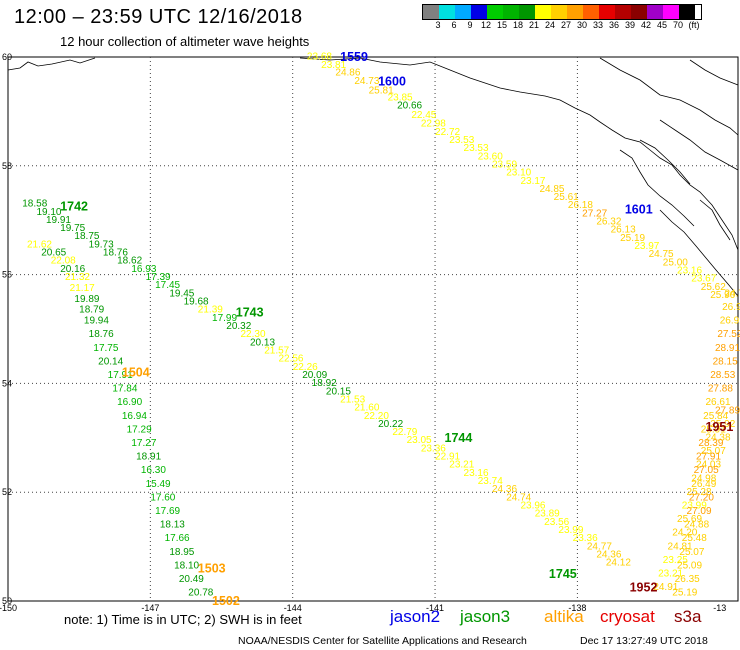  What do you see at coordinates (718, 438) in the screenshot?
I see `wave-height-value: 24.38` at bounding box center [718, 438].